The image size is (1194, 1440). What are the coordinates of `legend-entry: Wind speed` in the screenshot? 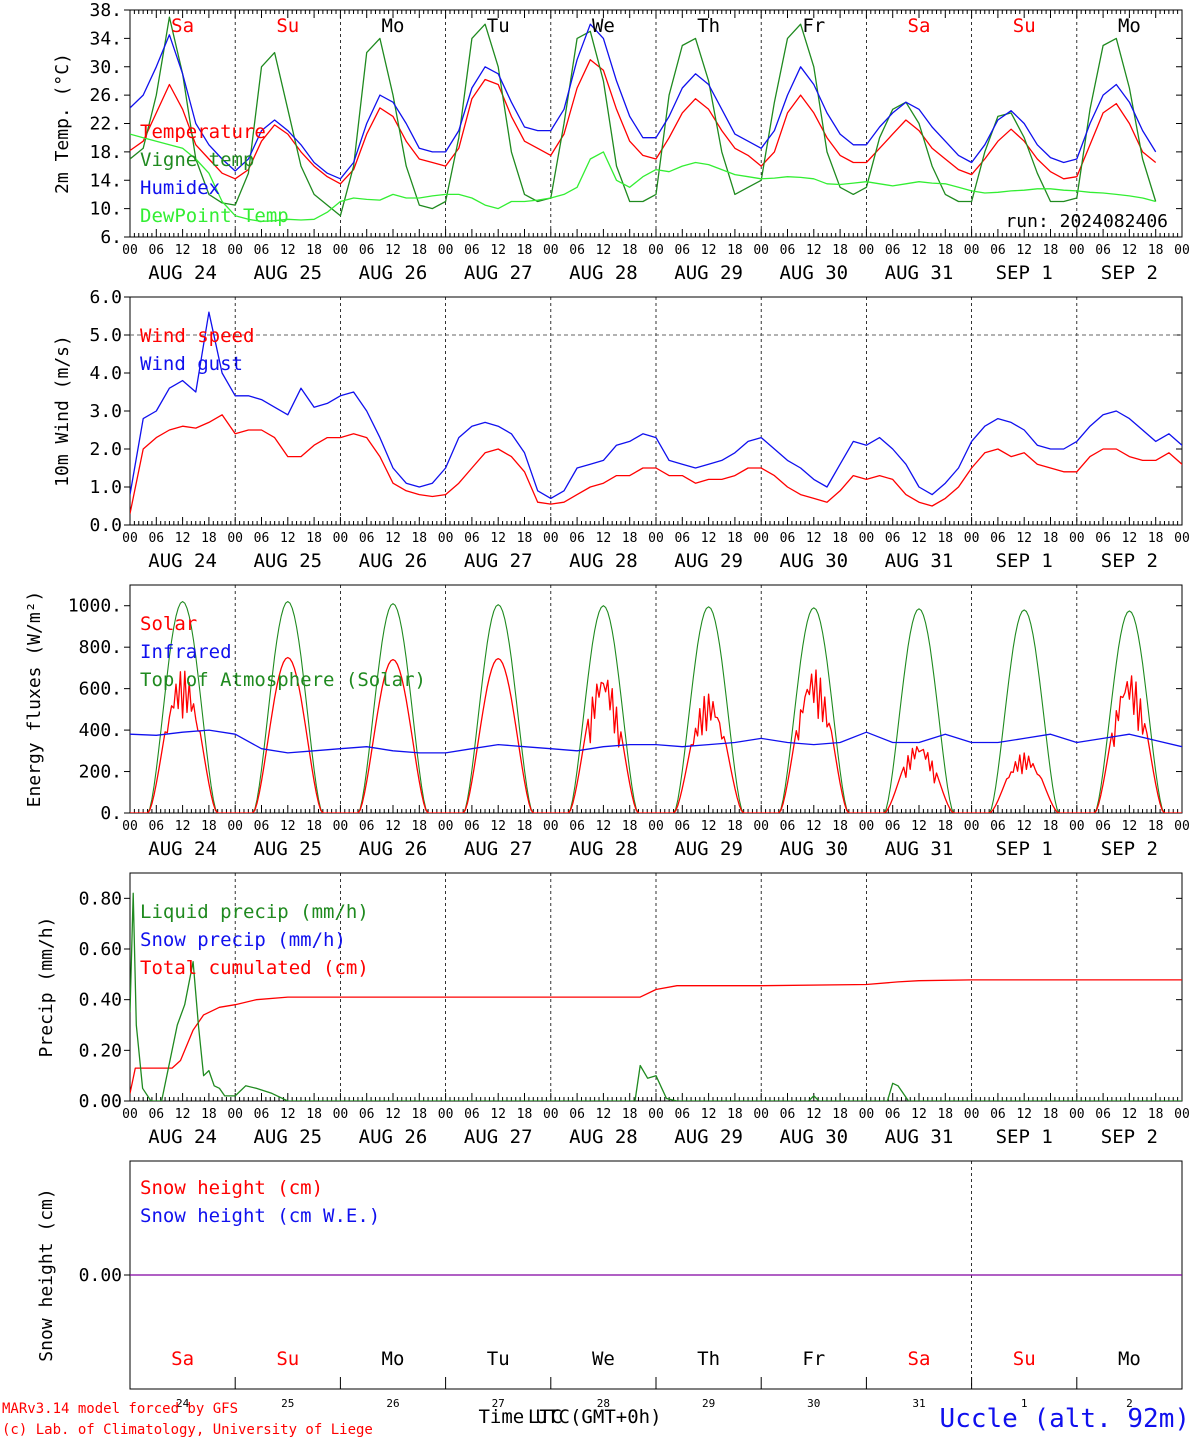 It's located at (197, 336).